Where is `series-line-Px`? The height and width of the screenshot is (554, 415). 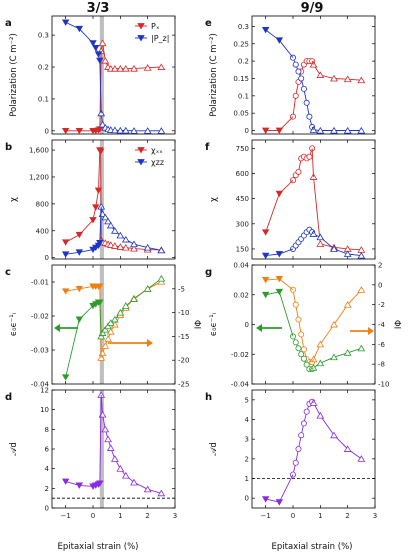 series-line-Px is located at coordinates (131, 56).